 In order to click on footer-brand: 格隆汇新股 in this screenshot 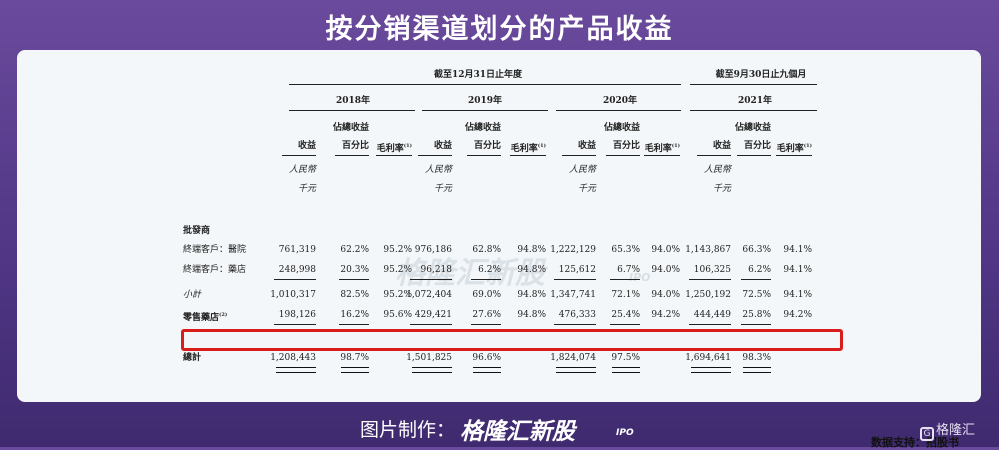, I will do `click(517, 432)`.